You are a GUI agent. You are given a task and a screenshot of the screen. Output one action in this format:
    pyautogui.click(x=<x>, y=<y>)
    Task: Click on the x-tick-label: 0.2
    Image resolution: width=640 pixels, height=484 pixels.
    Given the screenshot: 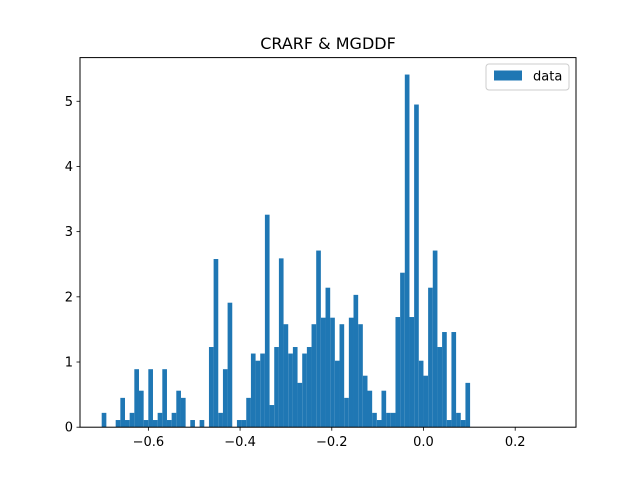 What is the action you would take?
    pyautogui.click(x=515, y=442)
    